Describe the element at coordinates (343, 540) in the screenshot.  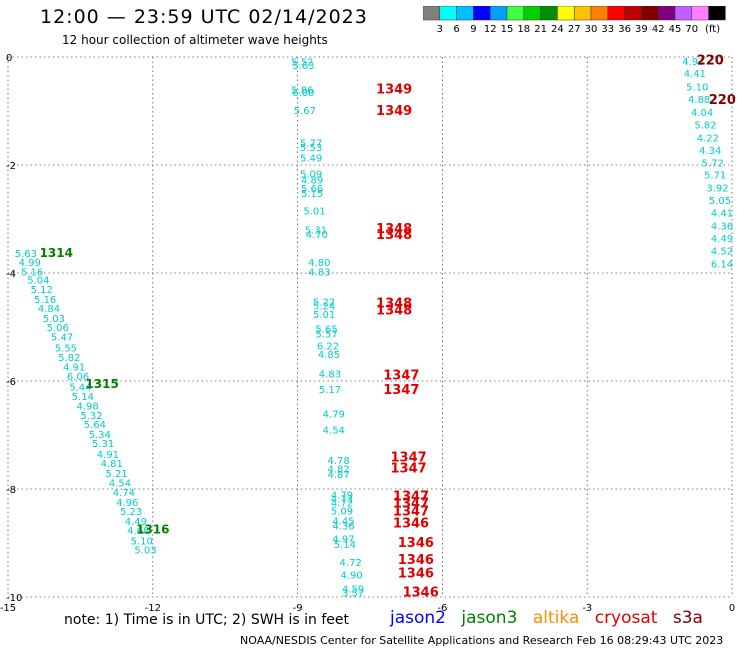
I see `wave-height-point: 4.97` at that location.